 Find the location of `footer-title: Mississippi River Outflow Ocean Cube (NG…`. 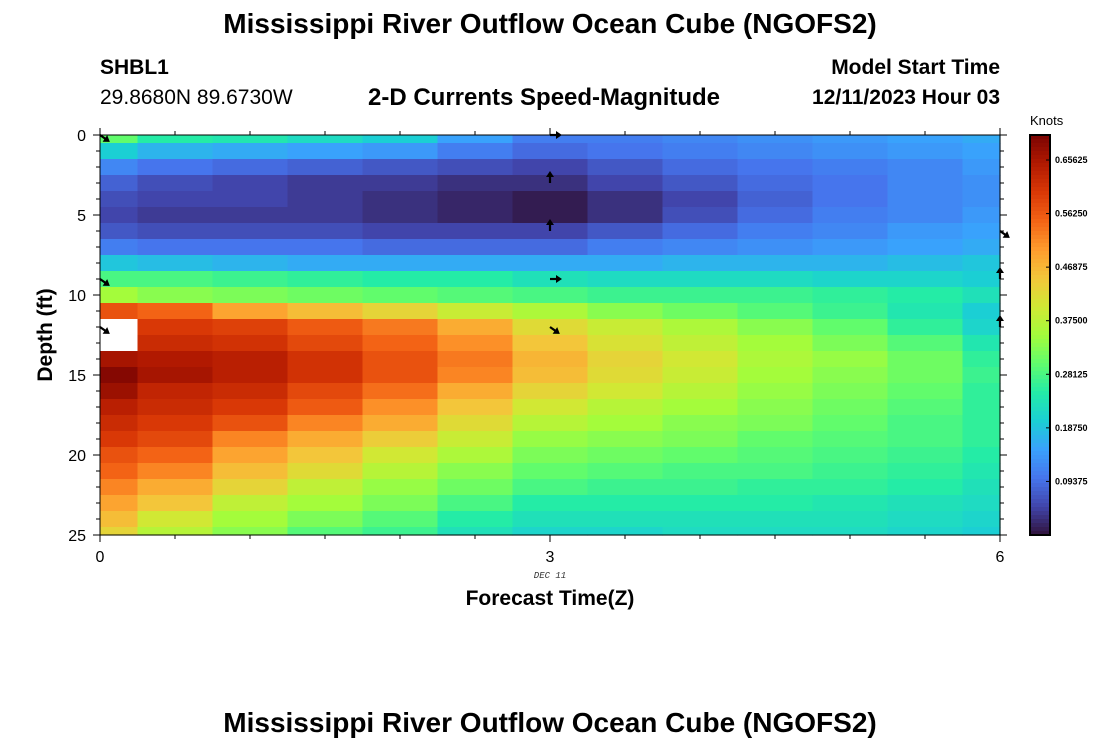

footer-title: Mississippi River Outflow Ocean Cube (NG… is located at coordinates (550, 722).